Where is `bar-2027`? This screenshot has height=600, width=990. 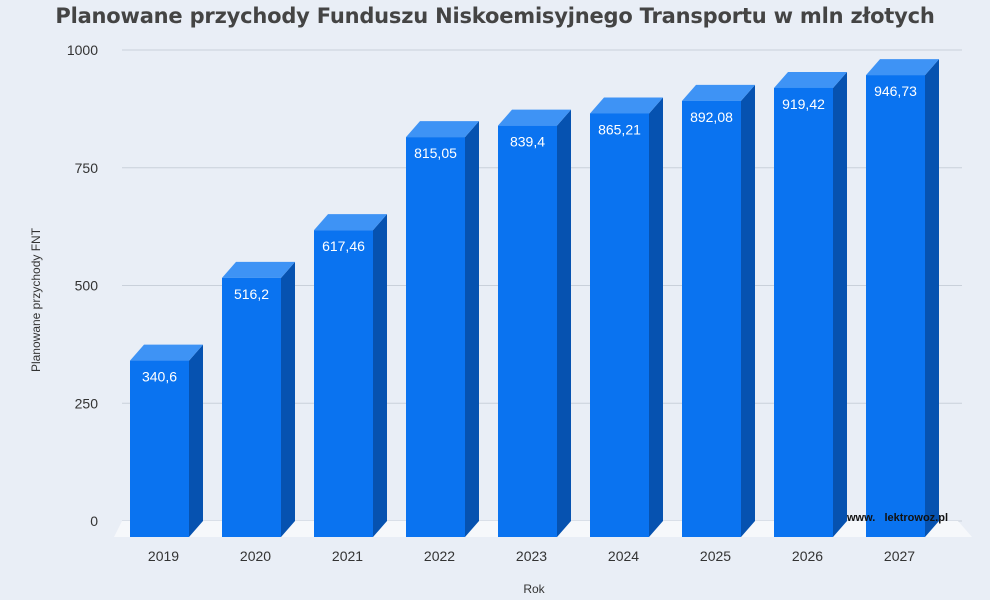 bar-2027 is located at coordinates (902, 298).